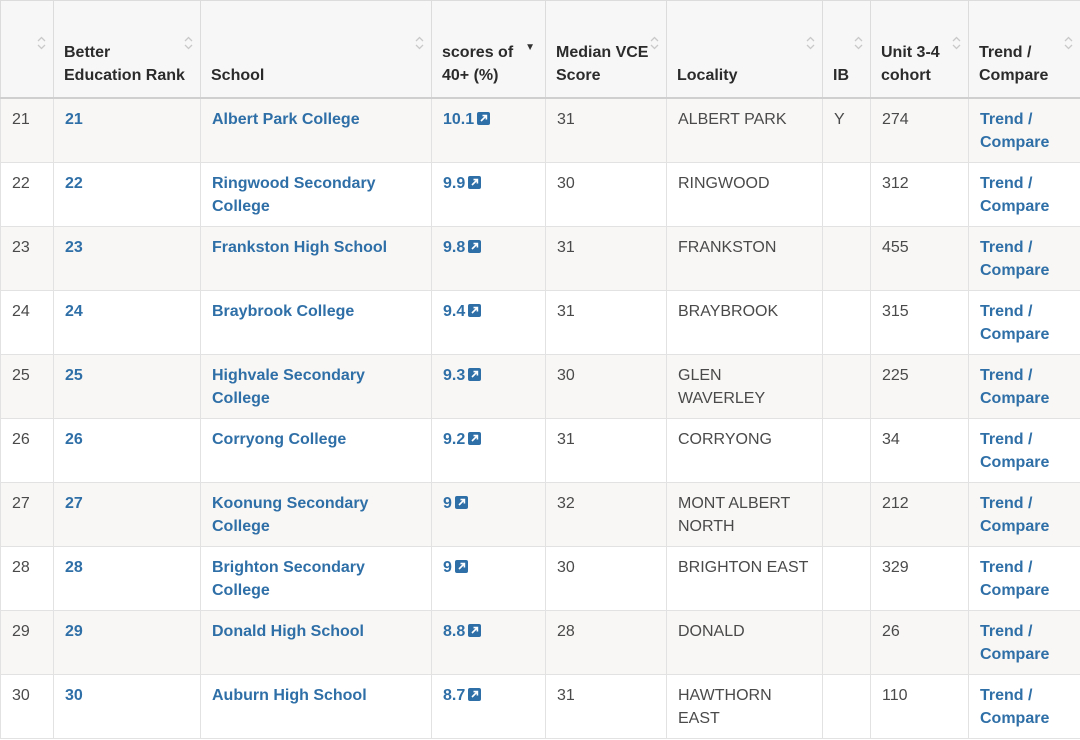  Describe the element at coordinates (74, 695) in the screenshot. I see `rank-link: 30` at that location.